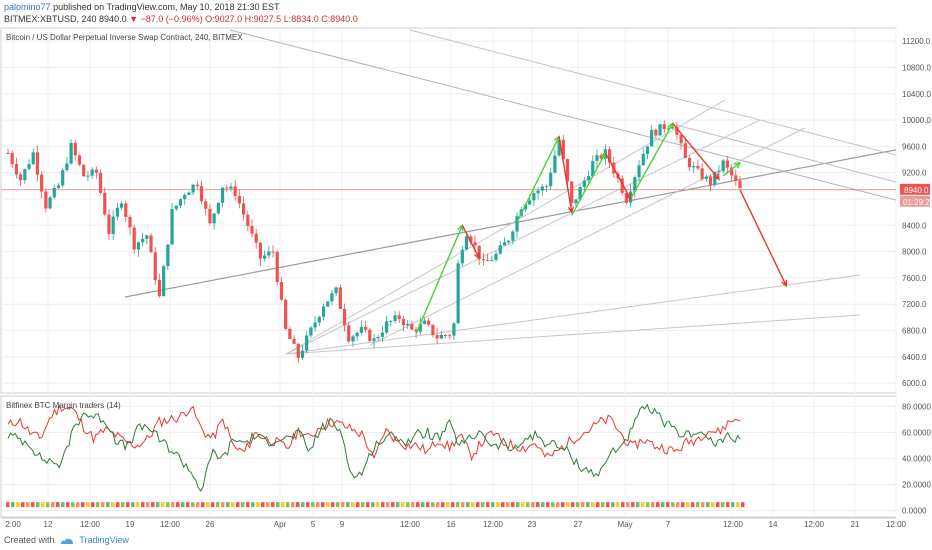  What do you see at coordinates (280, 524) in the screenshot?
I see `time-tick-label: Apr` at bounding box center [280, 524].